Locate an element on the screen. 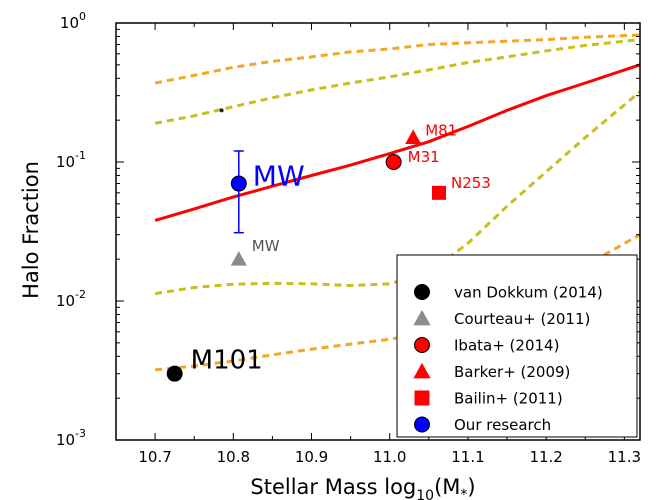  data-point-van-dokkum-2014- is located at coordinates (174, 373).